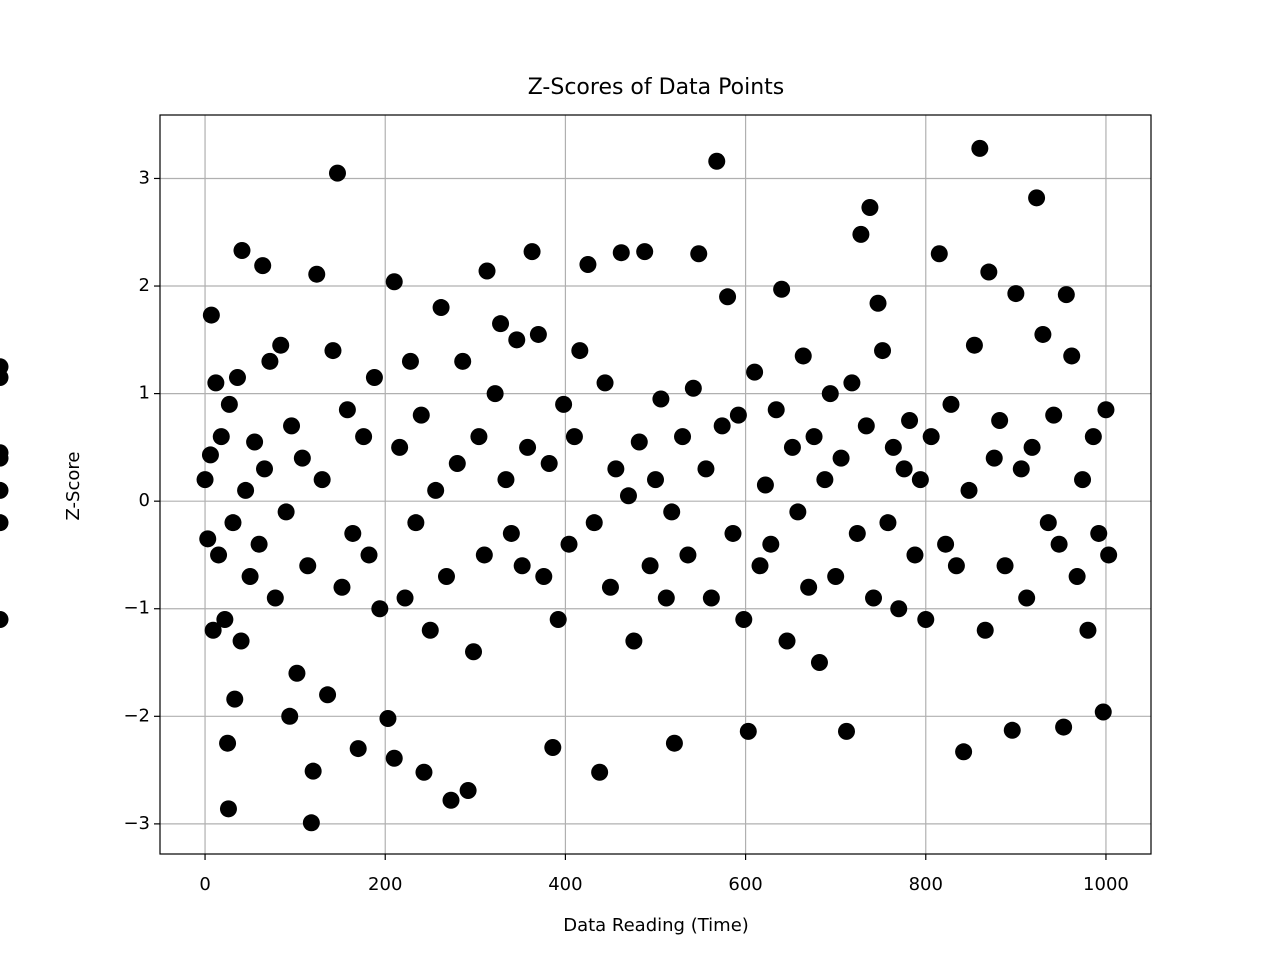  Describe the element at coordinates (73, 486) in the screenshot. I see `y-axis-label: Z-Score` at that location.